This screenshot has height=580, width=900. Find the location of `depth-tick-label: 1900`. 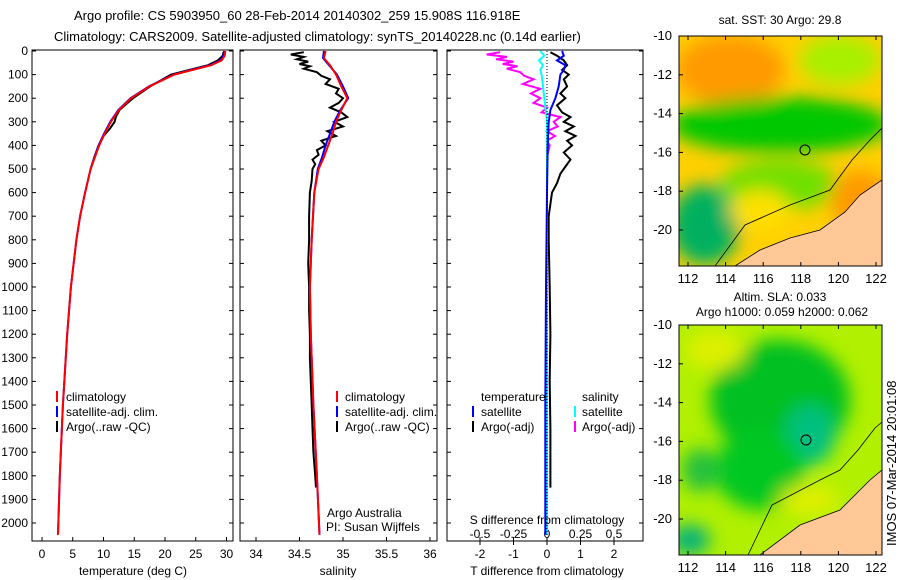

depth-tick-label: 1900 is located at coordinates (14, 499).